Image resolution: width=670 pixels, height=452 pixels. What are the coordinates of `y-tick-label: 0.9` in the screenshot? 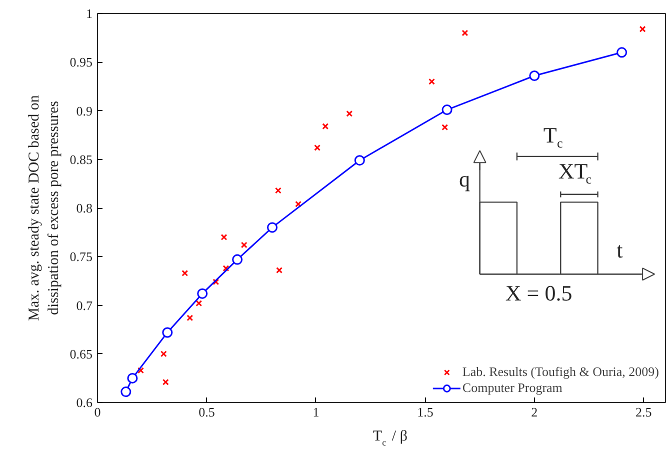 It's located at (84, 110).